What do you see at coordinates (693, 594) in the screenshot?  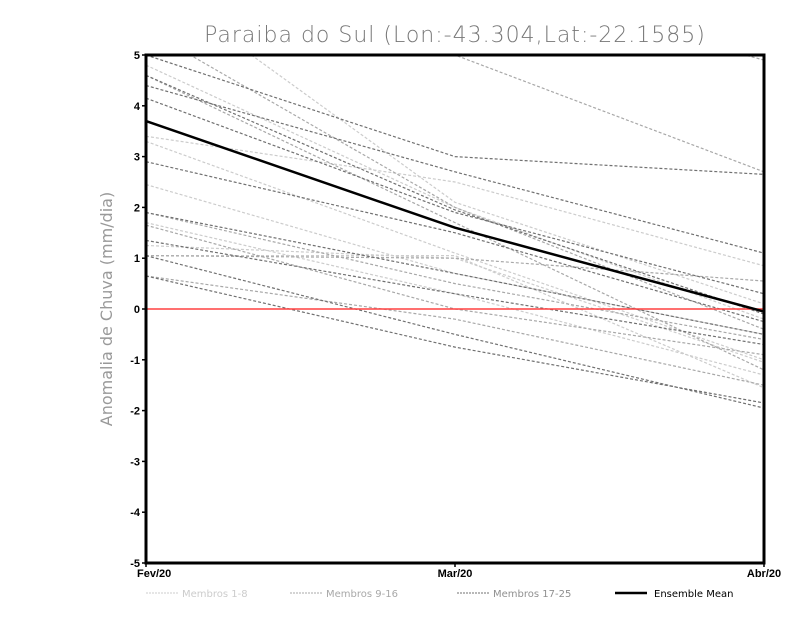 I see `legend-label-ensemble-mean: Ensemble Mean` at bounding box center [693, 594].